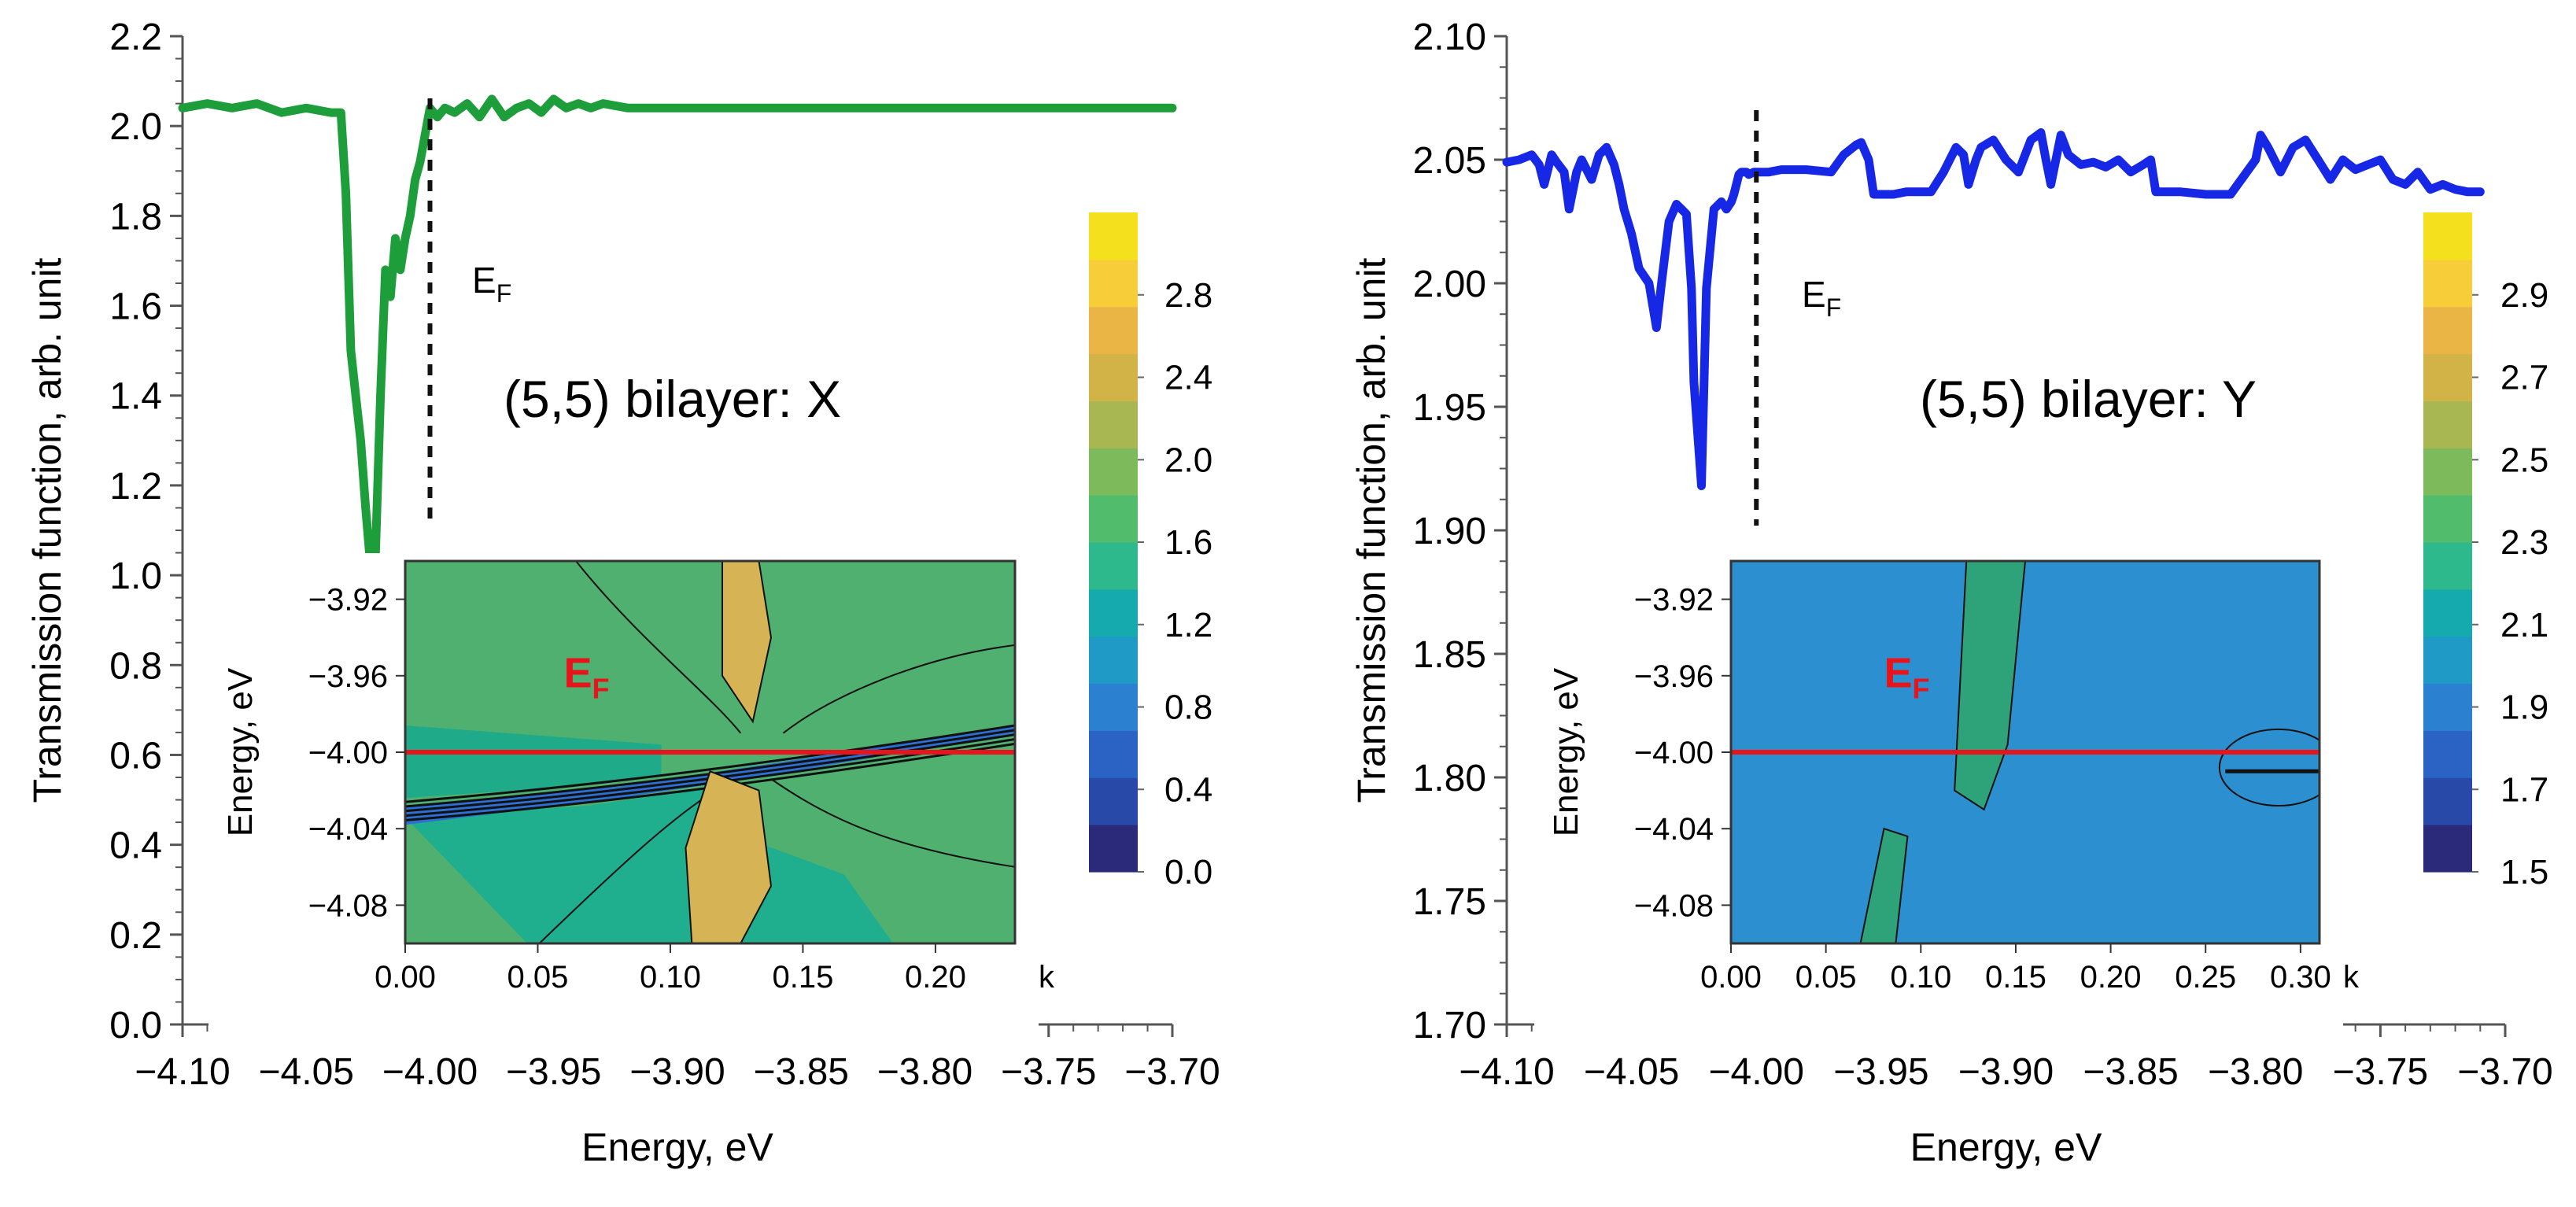 The width and height of the screenshot is (2576, 1207). I want to click on inset-x-tick-label: 0.30, so click(2300, 978).